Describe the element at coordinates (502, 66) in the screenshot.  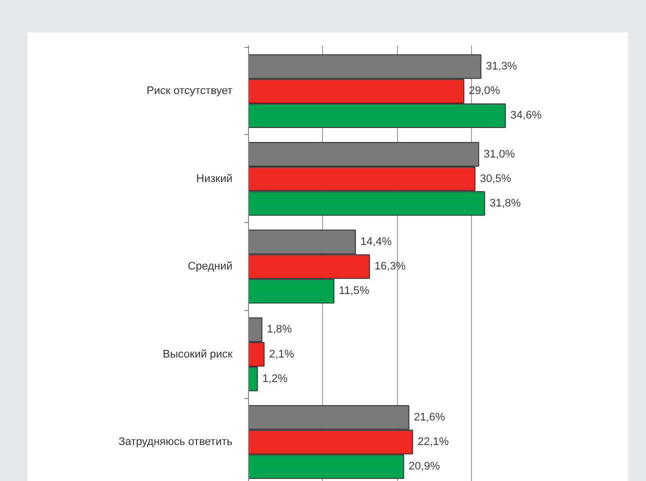
I see `data-label: 31,3%` at that location.